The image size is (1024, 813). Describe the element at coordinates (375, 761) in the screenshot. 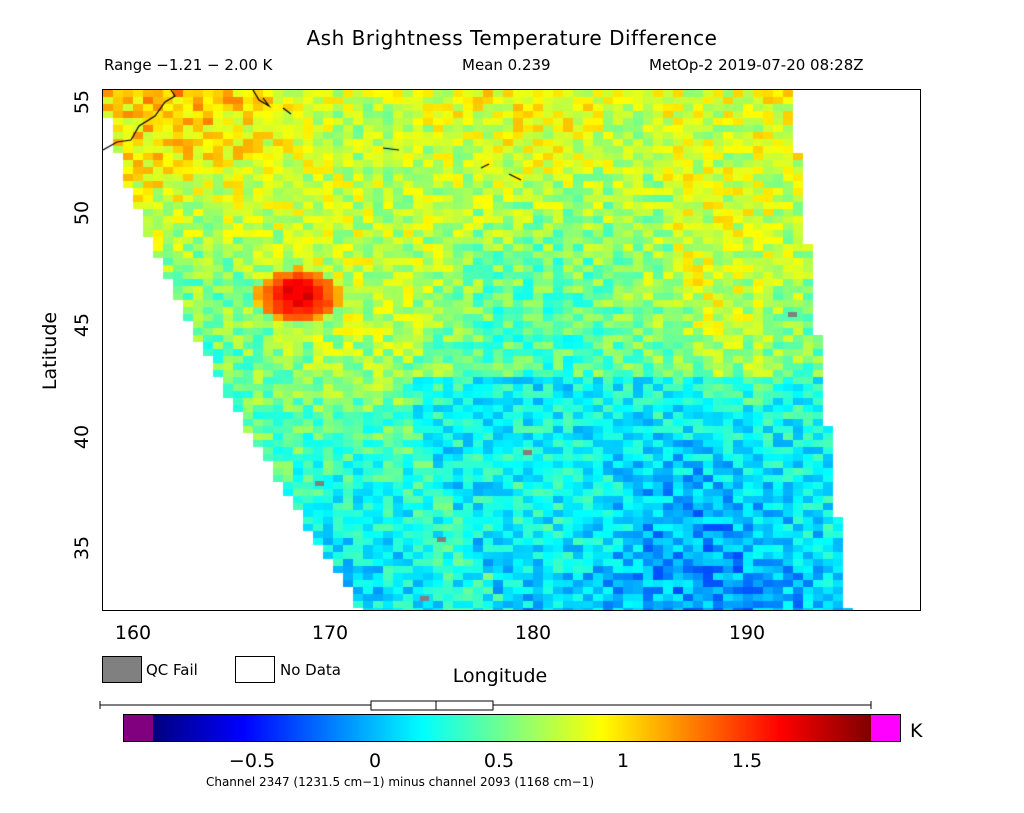

I see `cb-tick-0: 0` at that location.